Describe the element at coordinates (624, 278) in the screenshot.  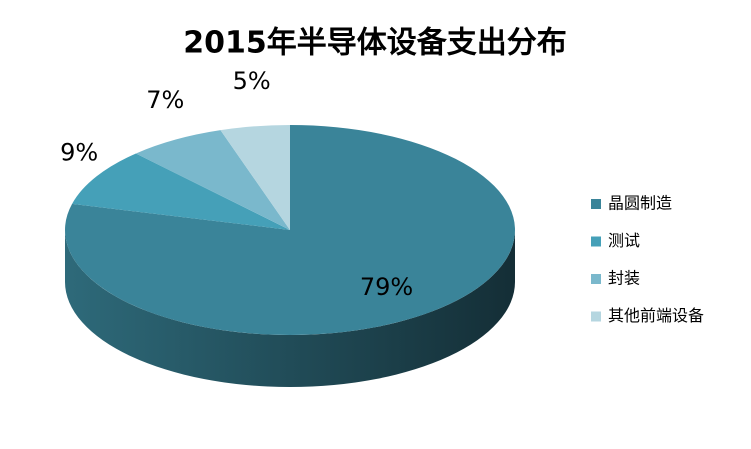
I see `legend-label: 封装` at that location.